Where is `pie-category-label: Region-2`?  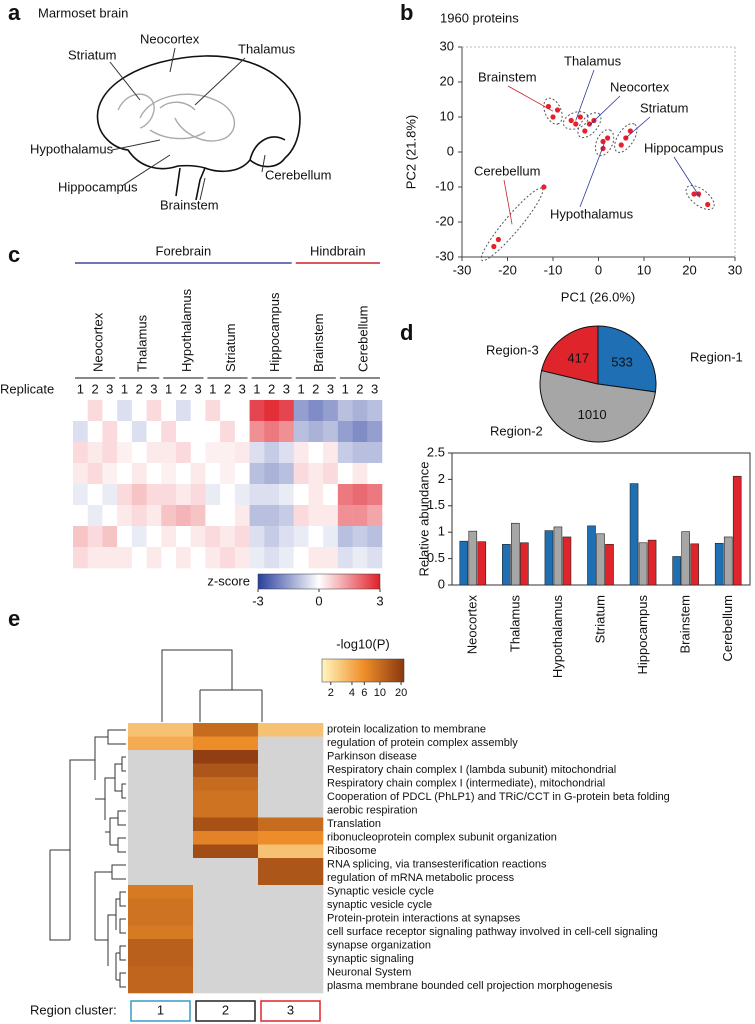
pie-category-label: Region-2 is located at coordinates (516, 430).